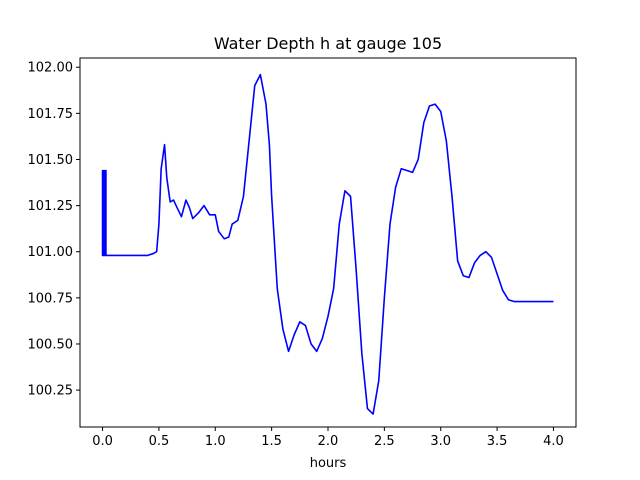  I want to click on y-tick-label: 100.50, so click(51, 344).